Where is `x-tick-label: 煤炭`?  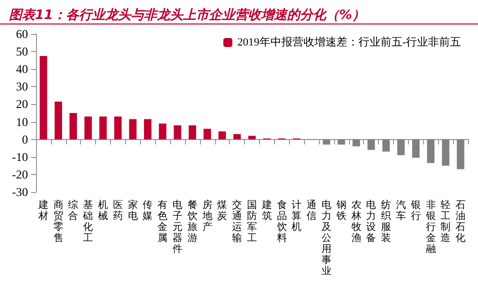
x-tick-label: 煤炭 is located at coordinates (222, 210).